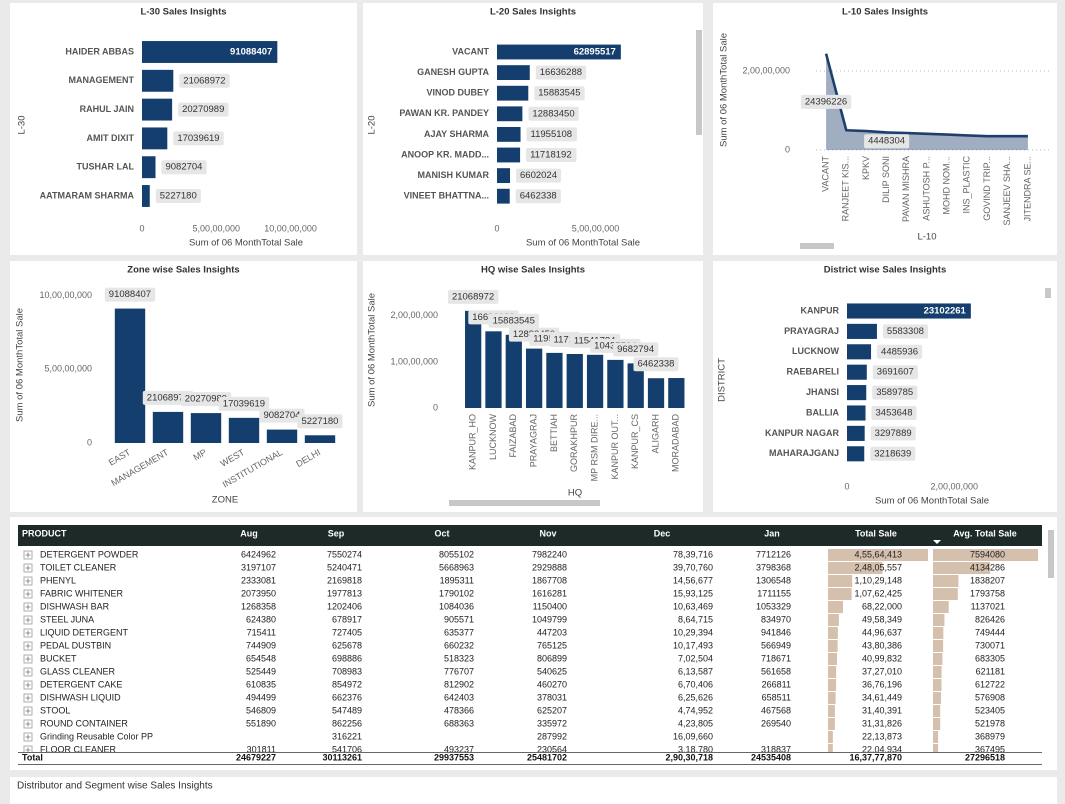 The height and width of the screenshot is (804, 1065). Describe the element at coordinates (882, 619) in the screenshot. I see `table-cell: 49,58,349` at that location.